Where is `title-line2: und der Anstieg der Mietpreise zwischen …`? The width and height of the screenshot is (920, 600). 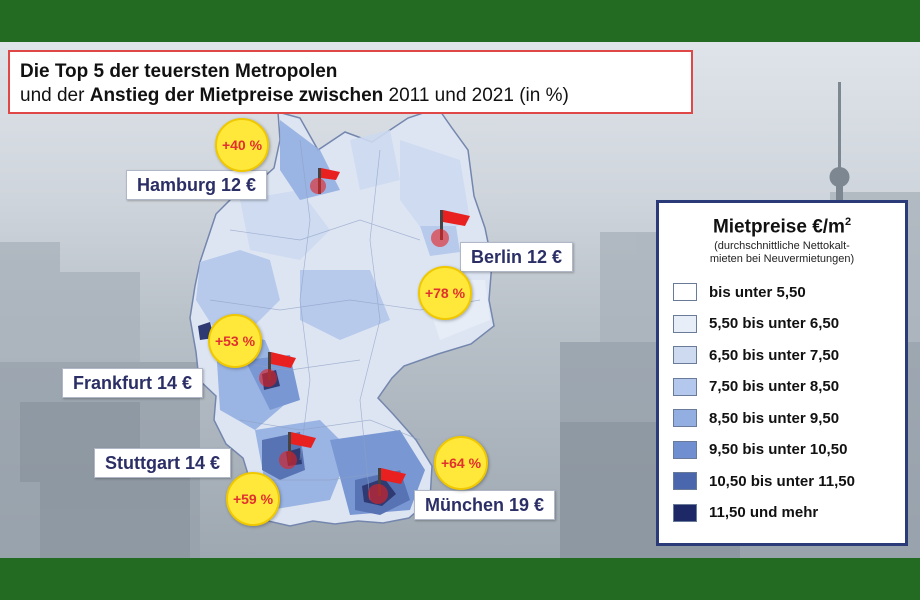 title-line2: und der Anstieg der Mietpreise zwischen … is located at coordinates (294, 95).